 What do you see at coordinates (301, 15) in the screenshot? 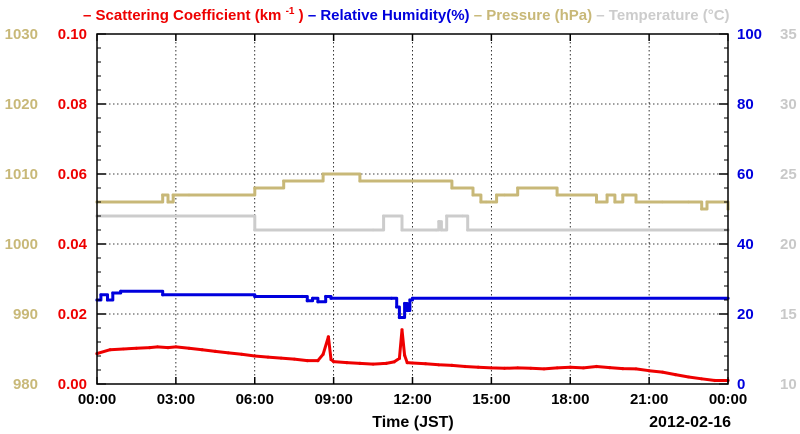
I see `legend-scattering-close: )` at bounding box center [301, 15].